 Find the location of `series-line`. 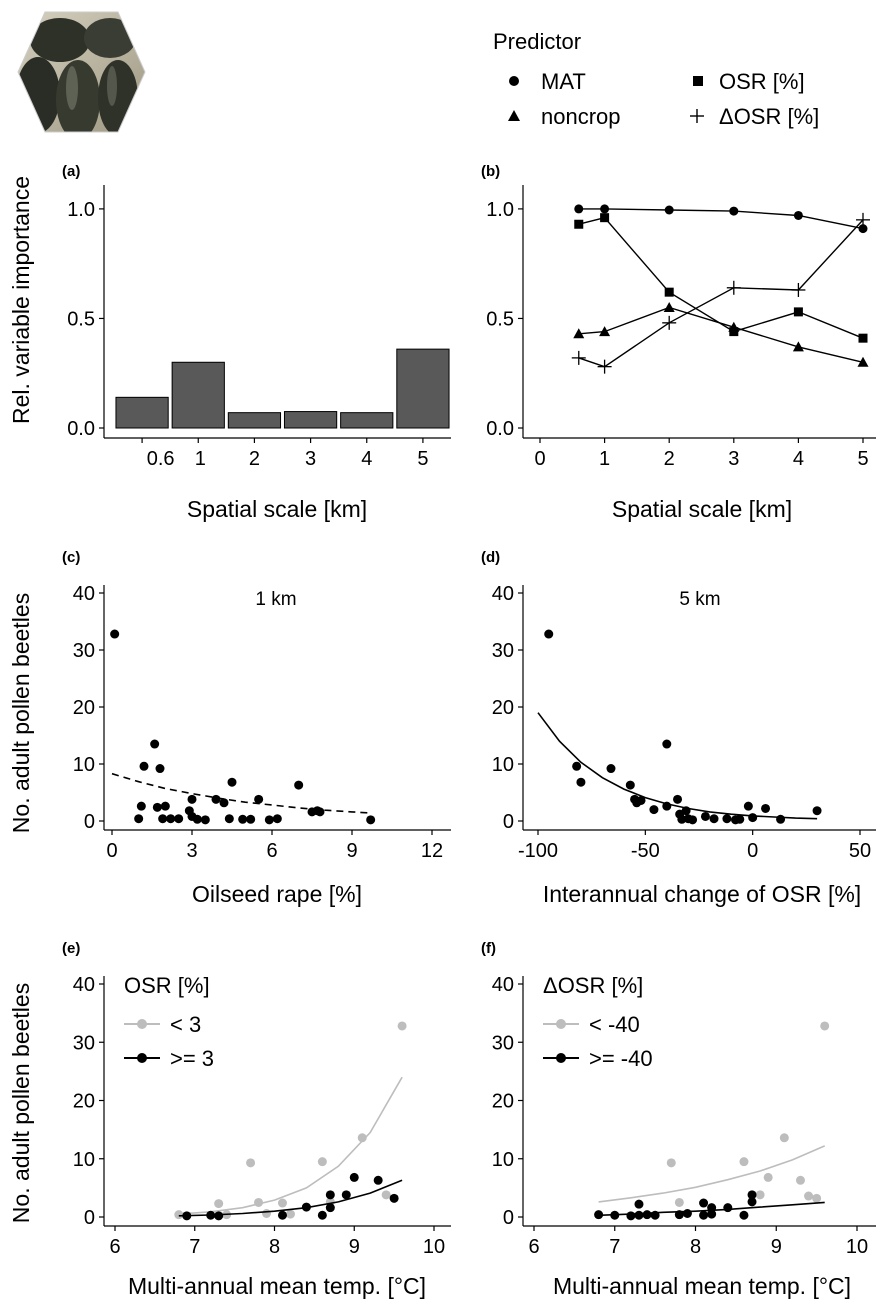

series-line is located at coordinates (721, 277).